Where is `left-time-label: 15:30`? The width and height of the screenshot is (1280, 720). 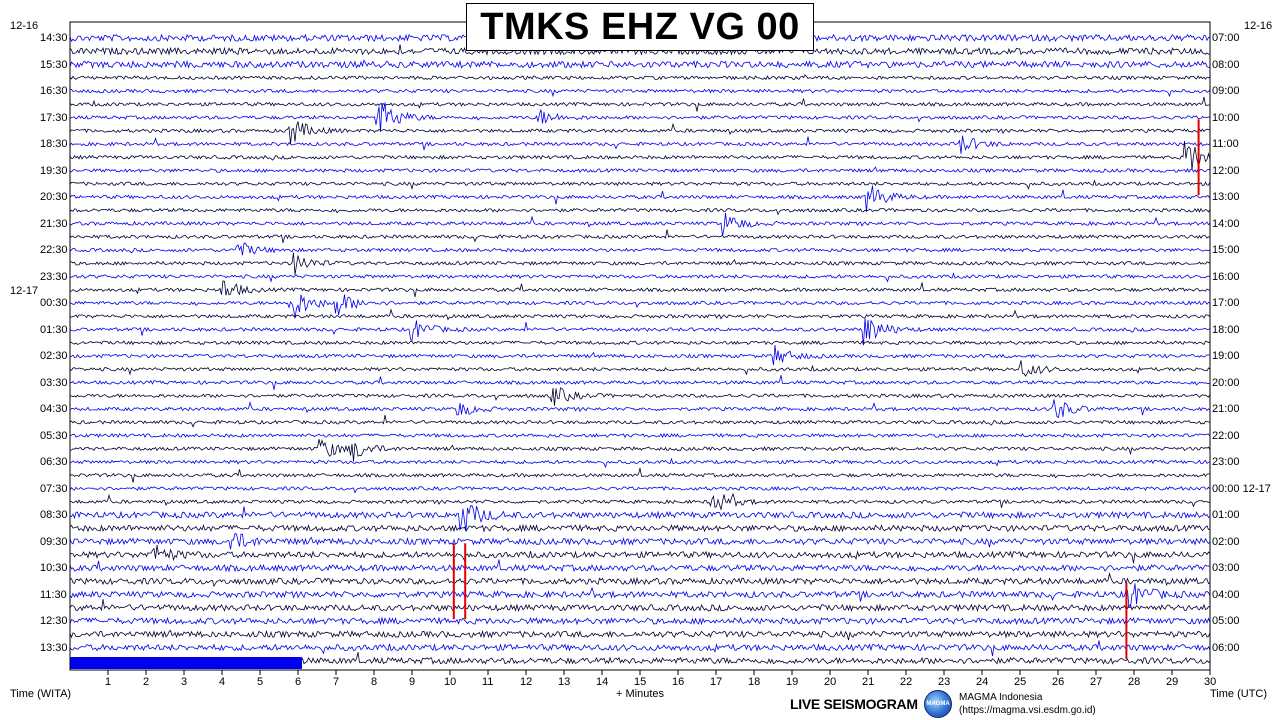 left-time-label: 15:30 is located at coordinates (54, 64).